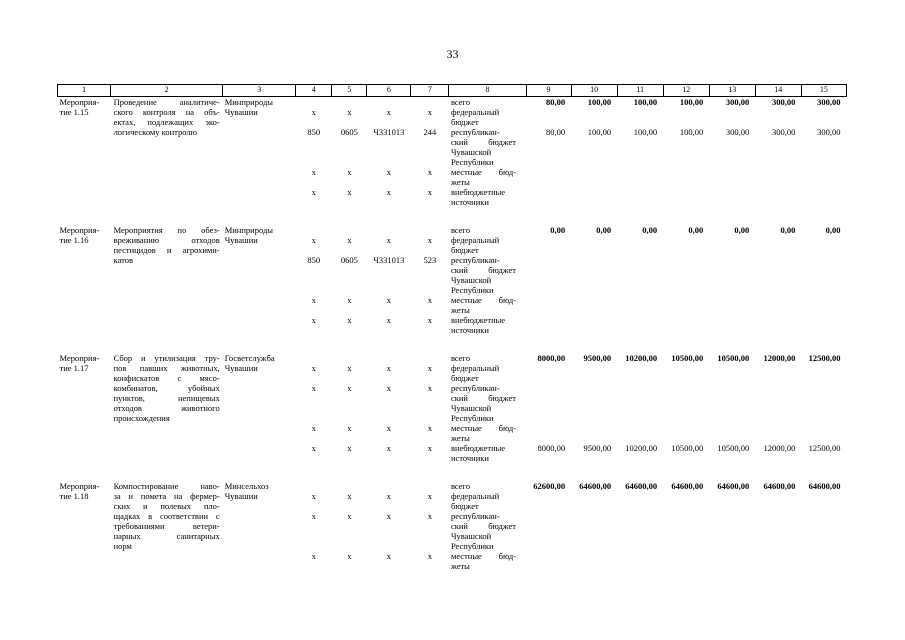  Describe the element at coordinates (460, 102) in the screenshot. I see `text-line: всего` at that location.